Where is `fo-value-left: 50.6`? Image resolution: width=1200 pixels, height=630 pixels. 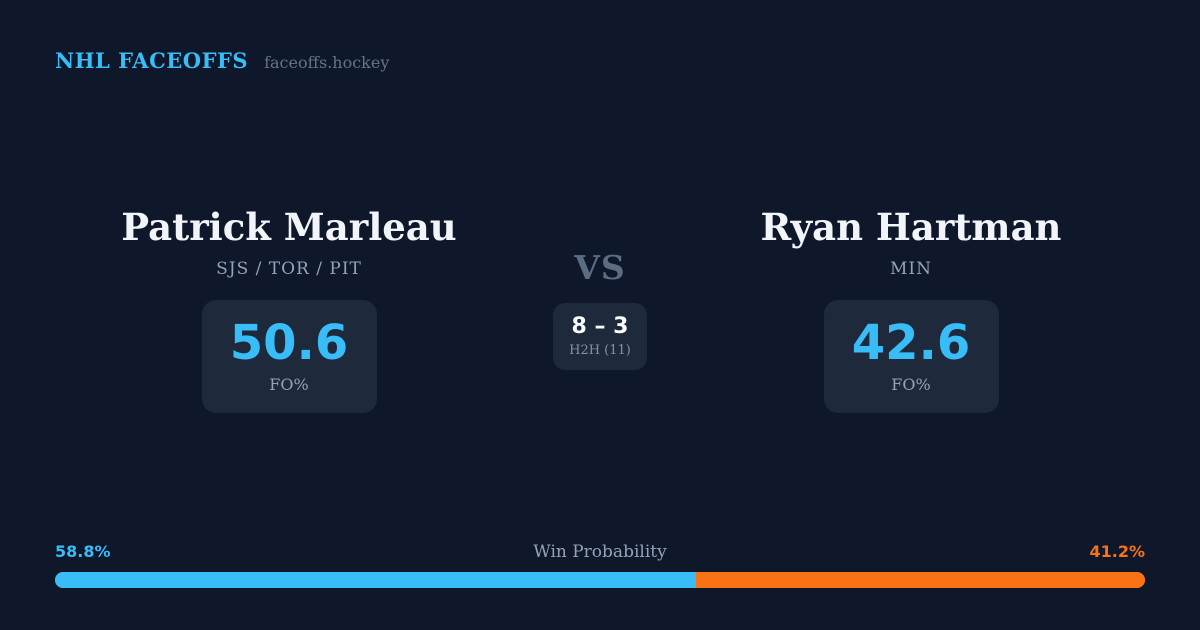
fo-value-left: 50.6 is located at coordinates (289, 342).